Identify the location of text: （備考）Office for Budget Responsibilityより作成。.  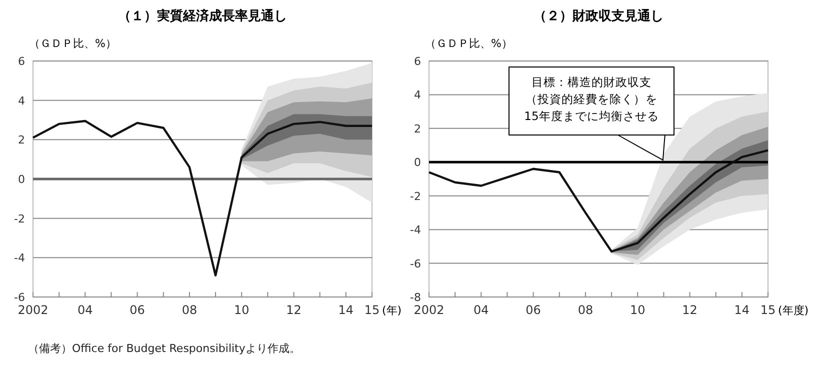
(164, 348).